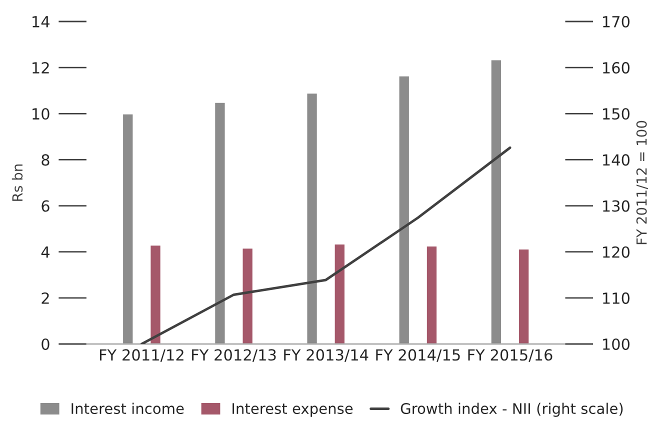 Image resolution: width=665 pixels, height=430 pixels. Describe the element at coordinates (45, 298) in the screenshot. I see `y-tick-label: 2` at that location.